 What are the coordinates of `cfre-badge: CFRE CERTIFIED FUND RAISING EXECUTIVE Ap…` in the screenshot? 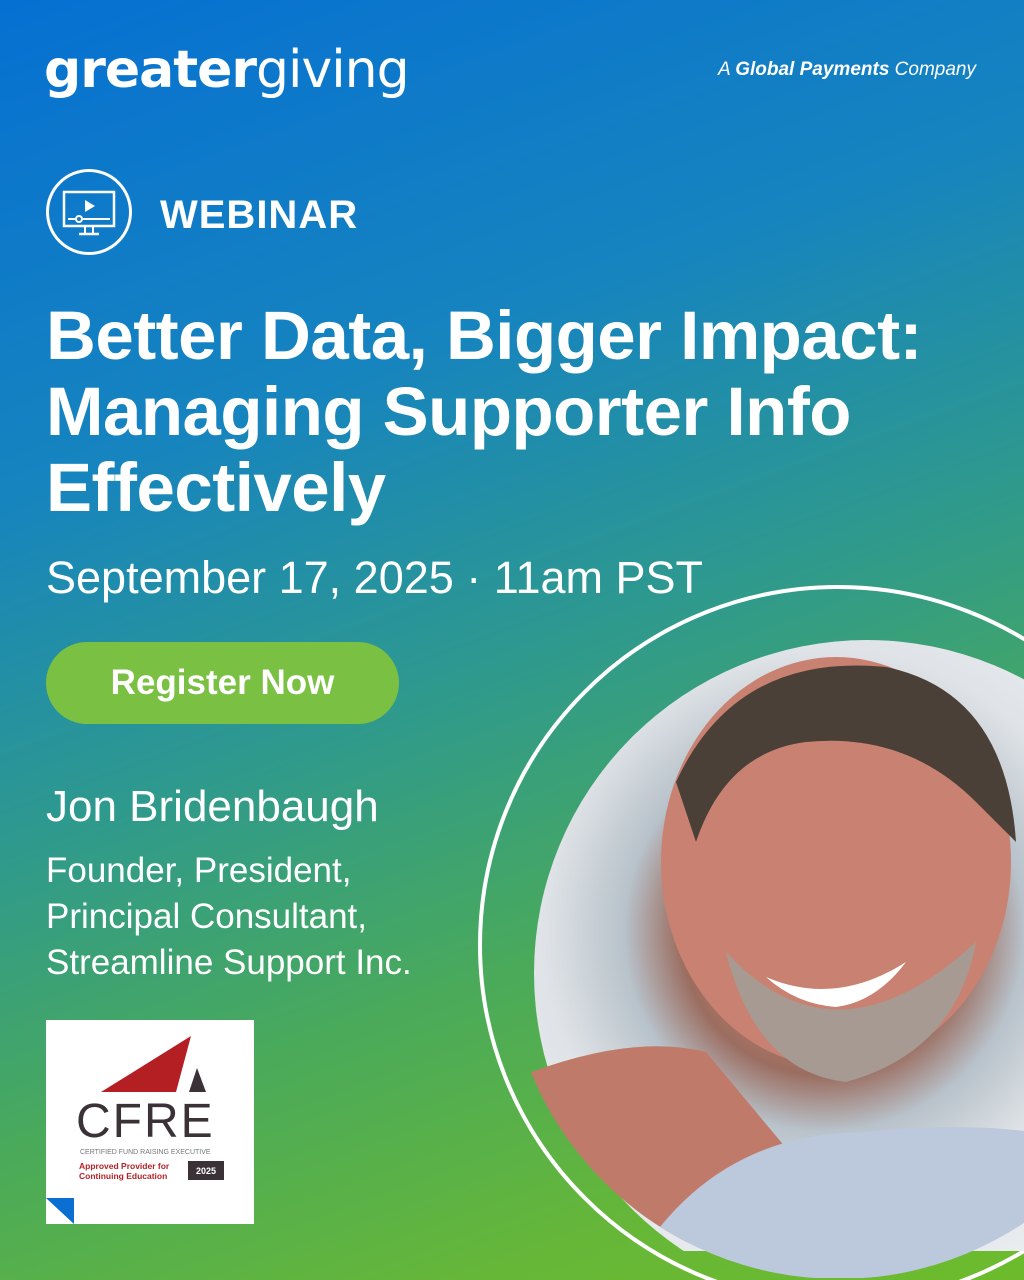 It's located at (150, 1122).